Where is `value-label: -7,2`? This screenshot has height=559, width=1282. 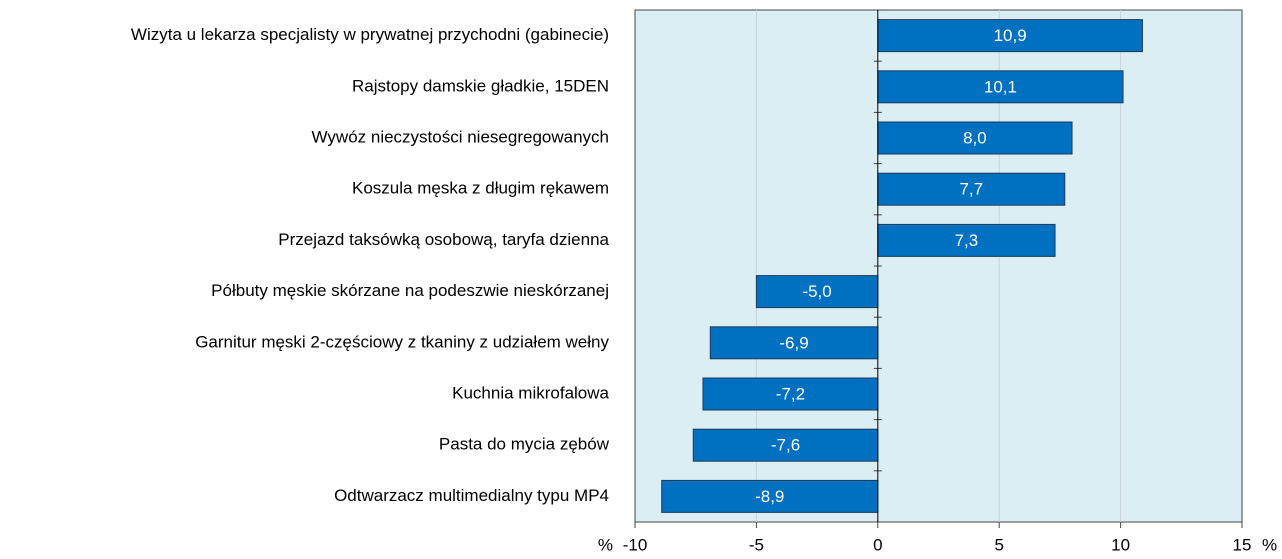
value-label: -7,2 is located at coordinates (790, 393).